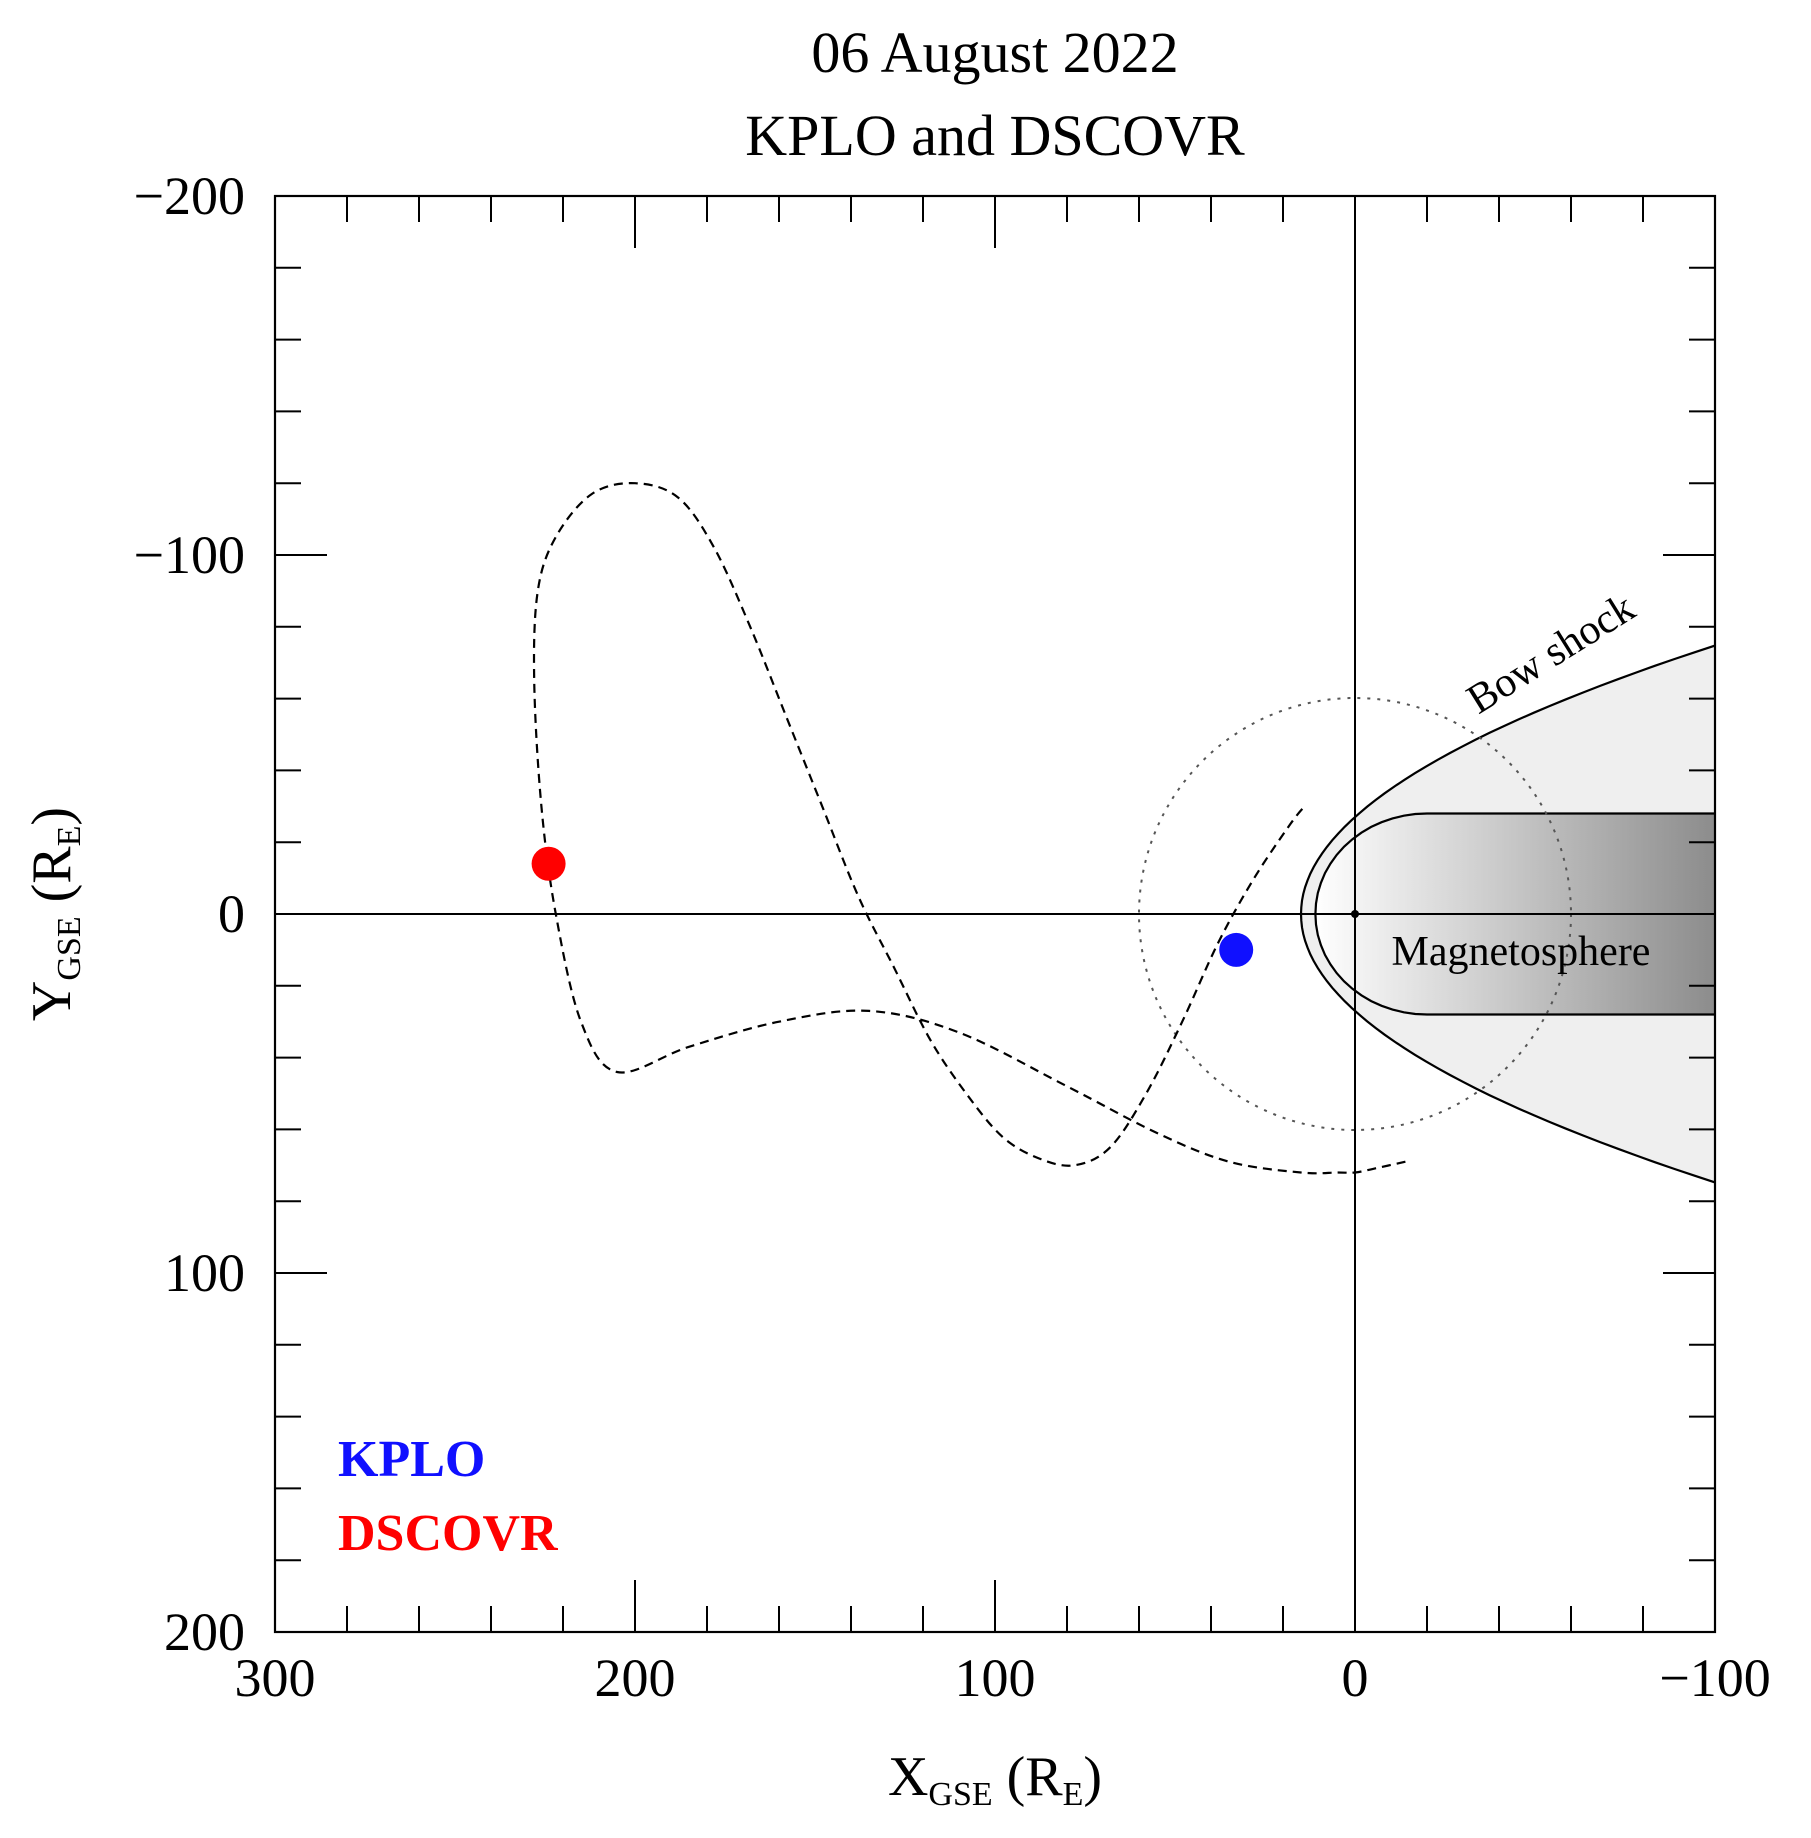  I want to click on legend-entry-dscovr: DSCOVR, so click(448, 1533).